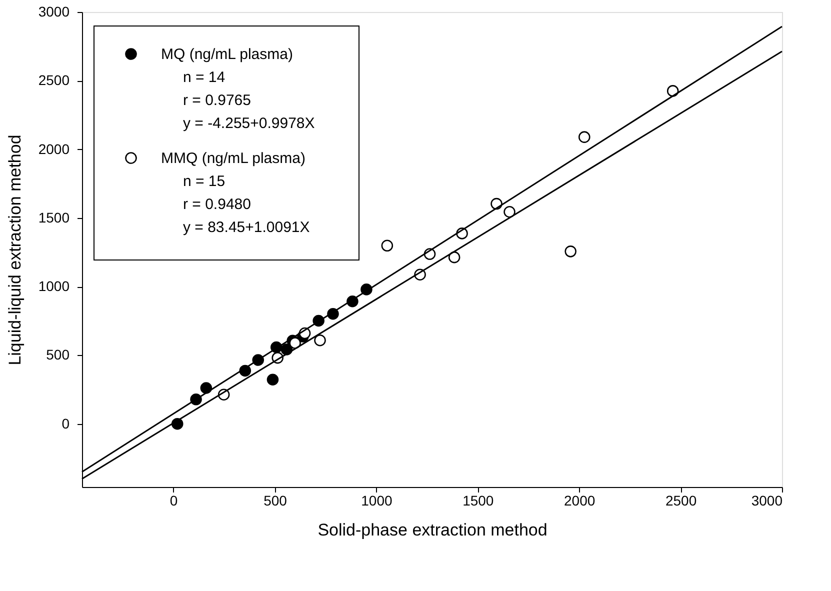 The width and height of the screenshot is (831, 591). I want to click on x-axis-title: Solid-phase extraction method, so click(433, 530).